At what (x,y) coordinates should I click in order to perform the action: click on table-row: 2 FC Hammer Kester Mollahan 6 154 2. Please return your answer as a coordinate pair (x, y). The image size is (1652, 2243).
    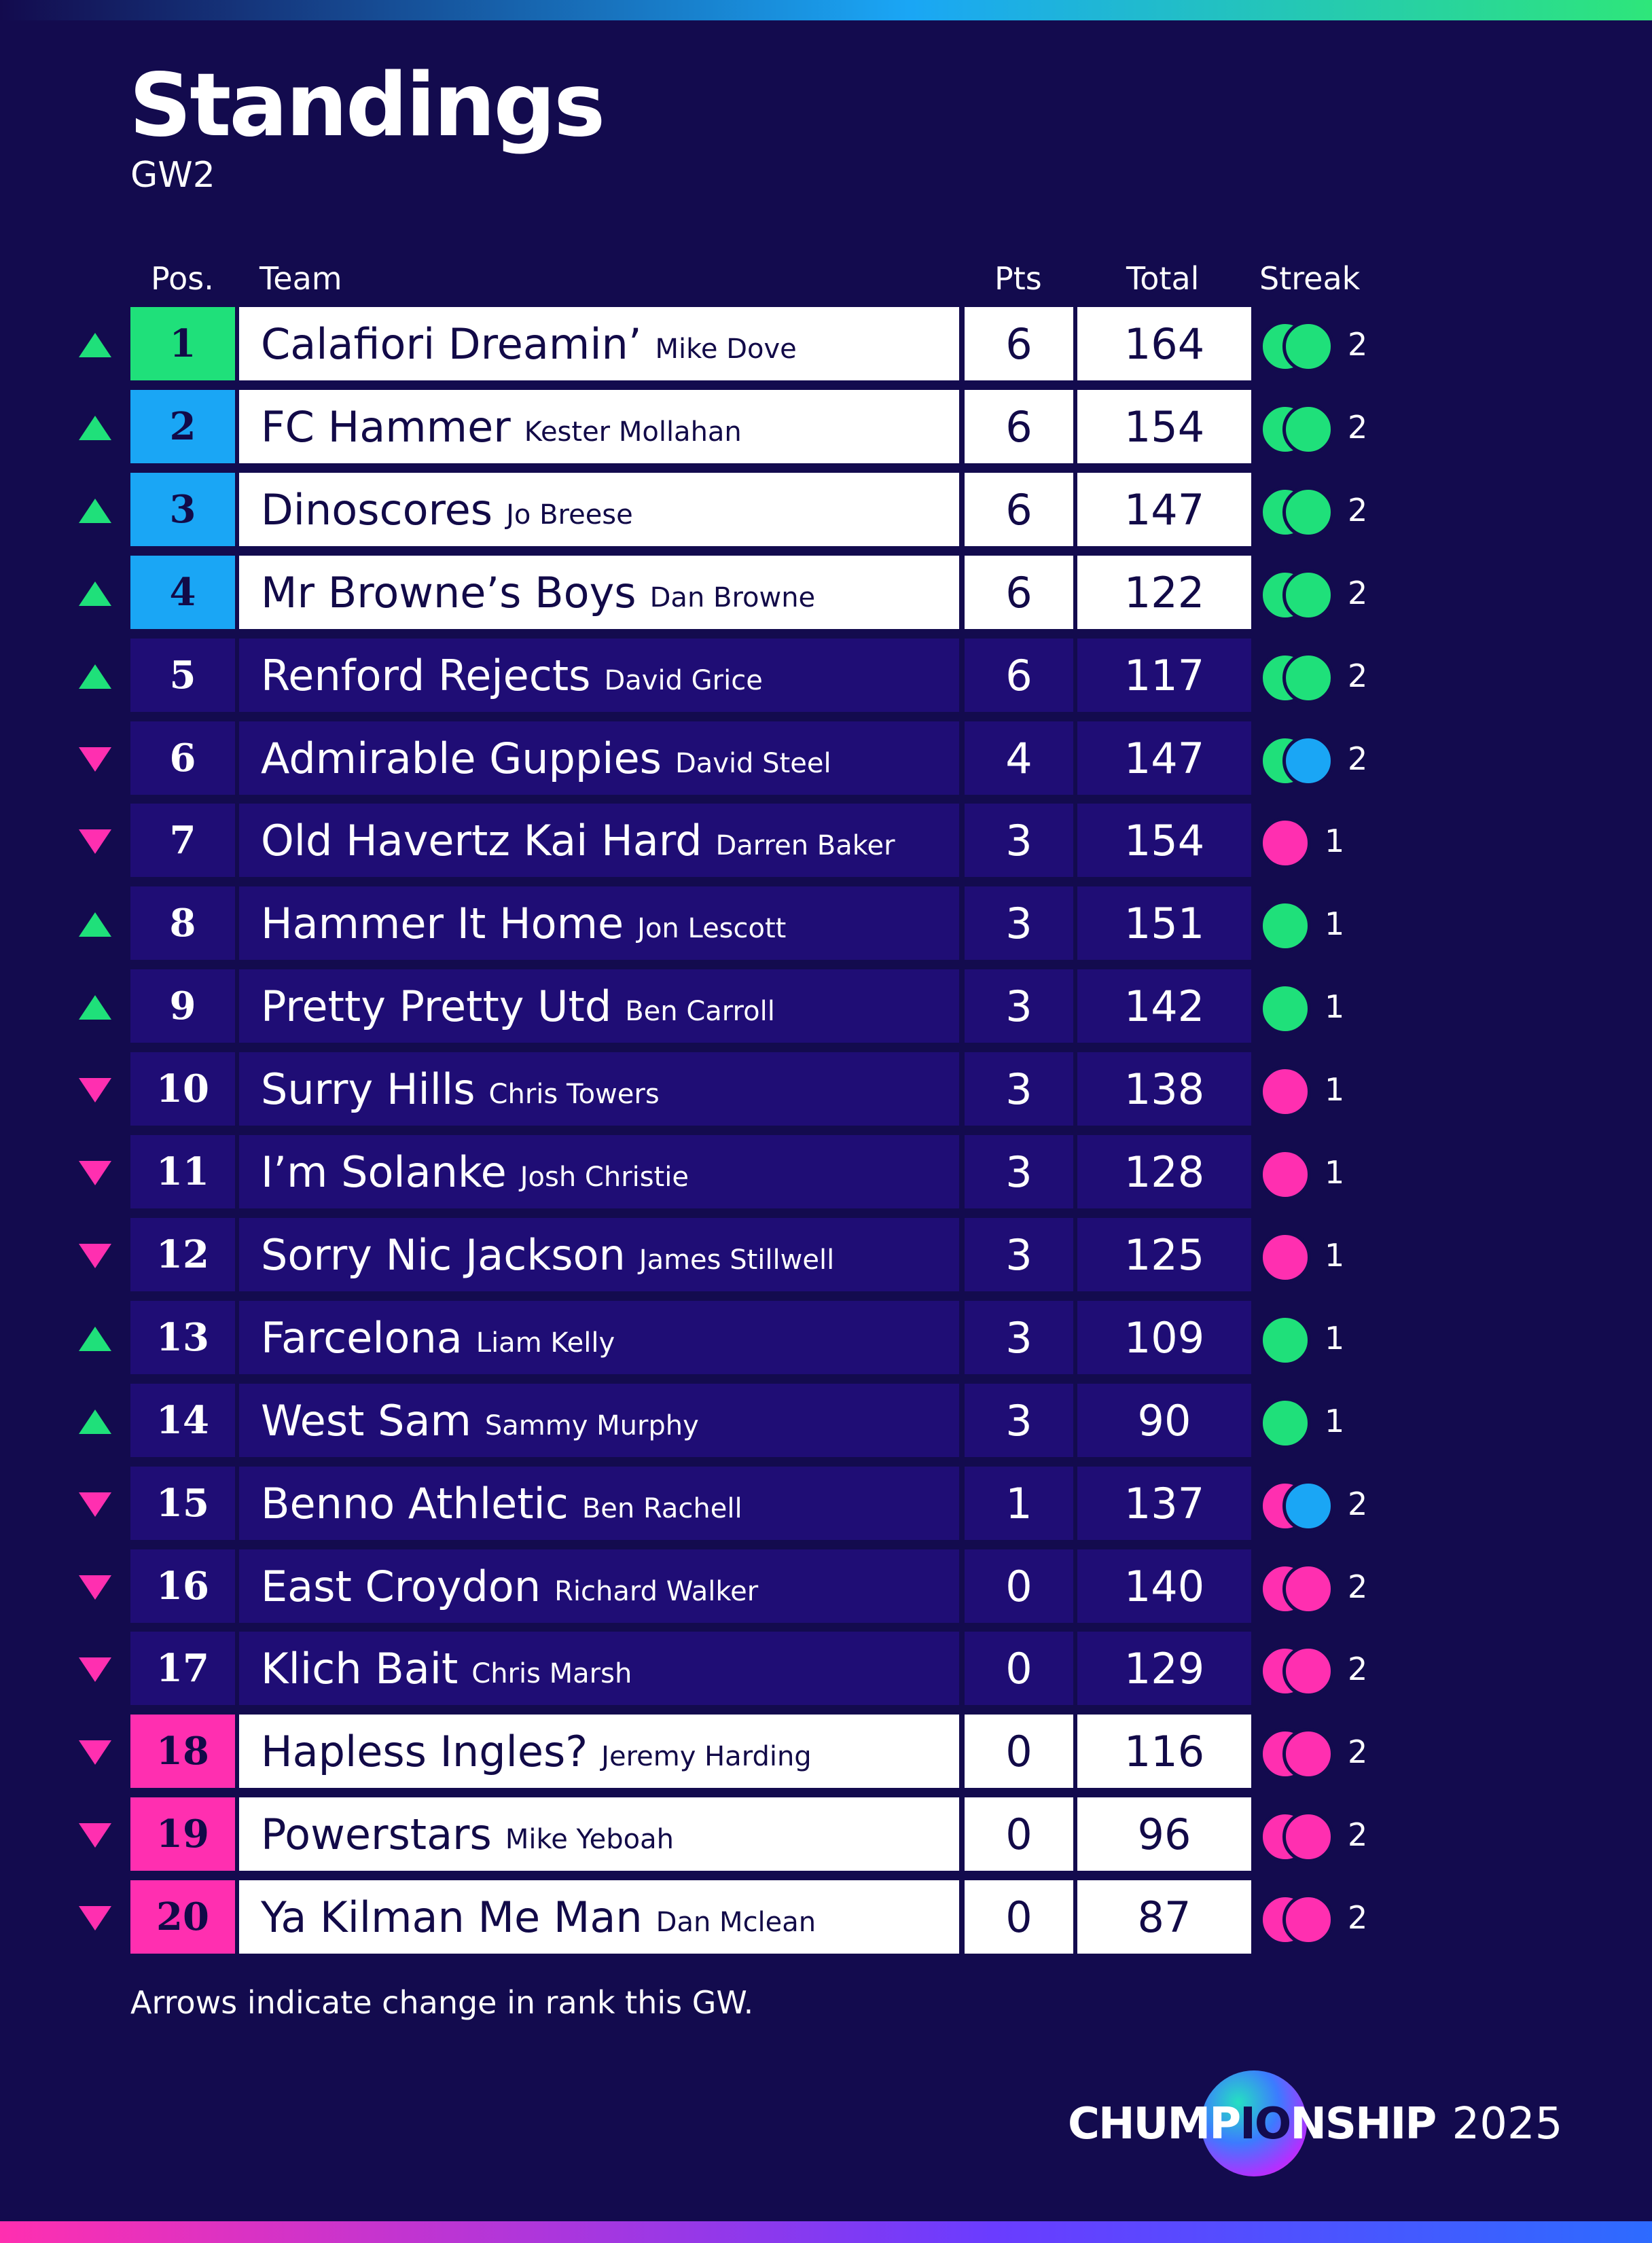
    Looking at the image, I should click on (826, 426).